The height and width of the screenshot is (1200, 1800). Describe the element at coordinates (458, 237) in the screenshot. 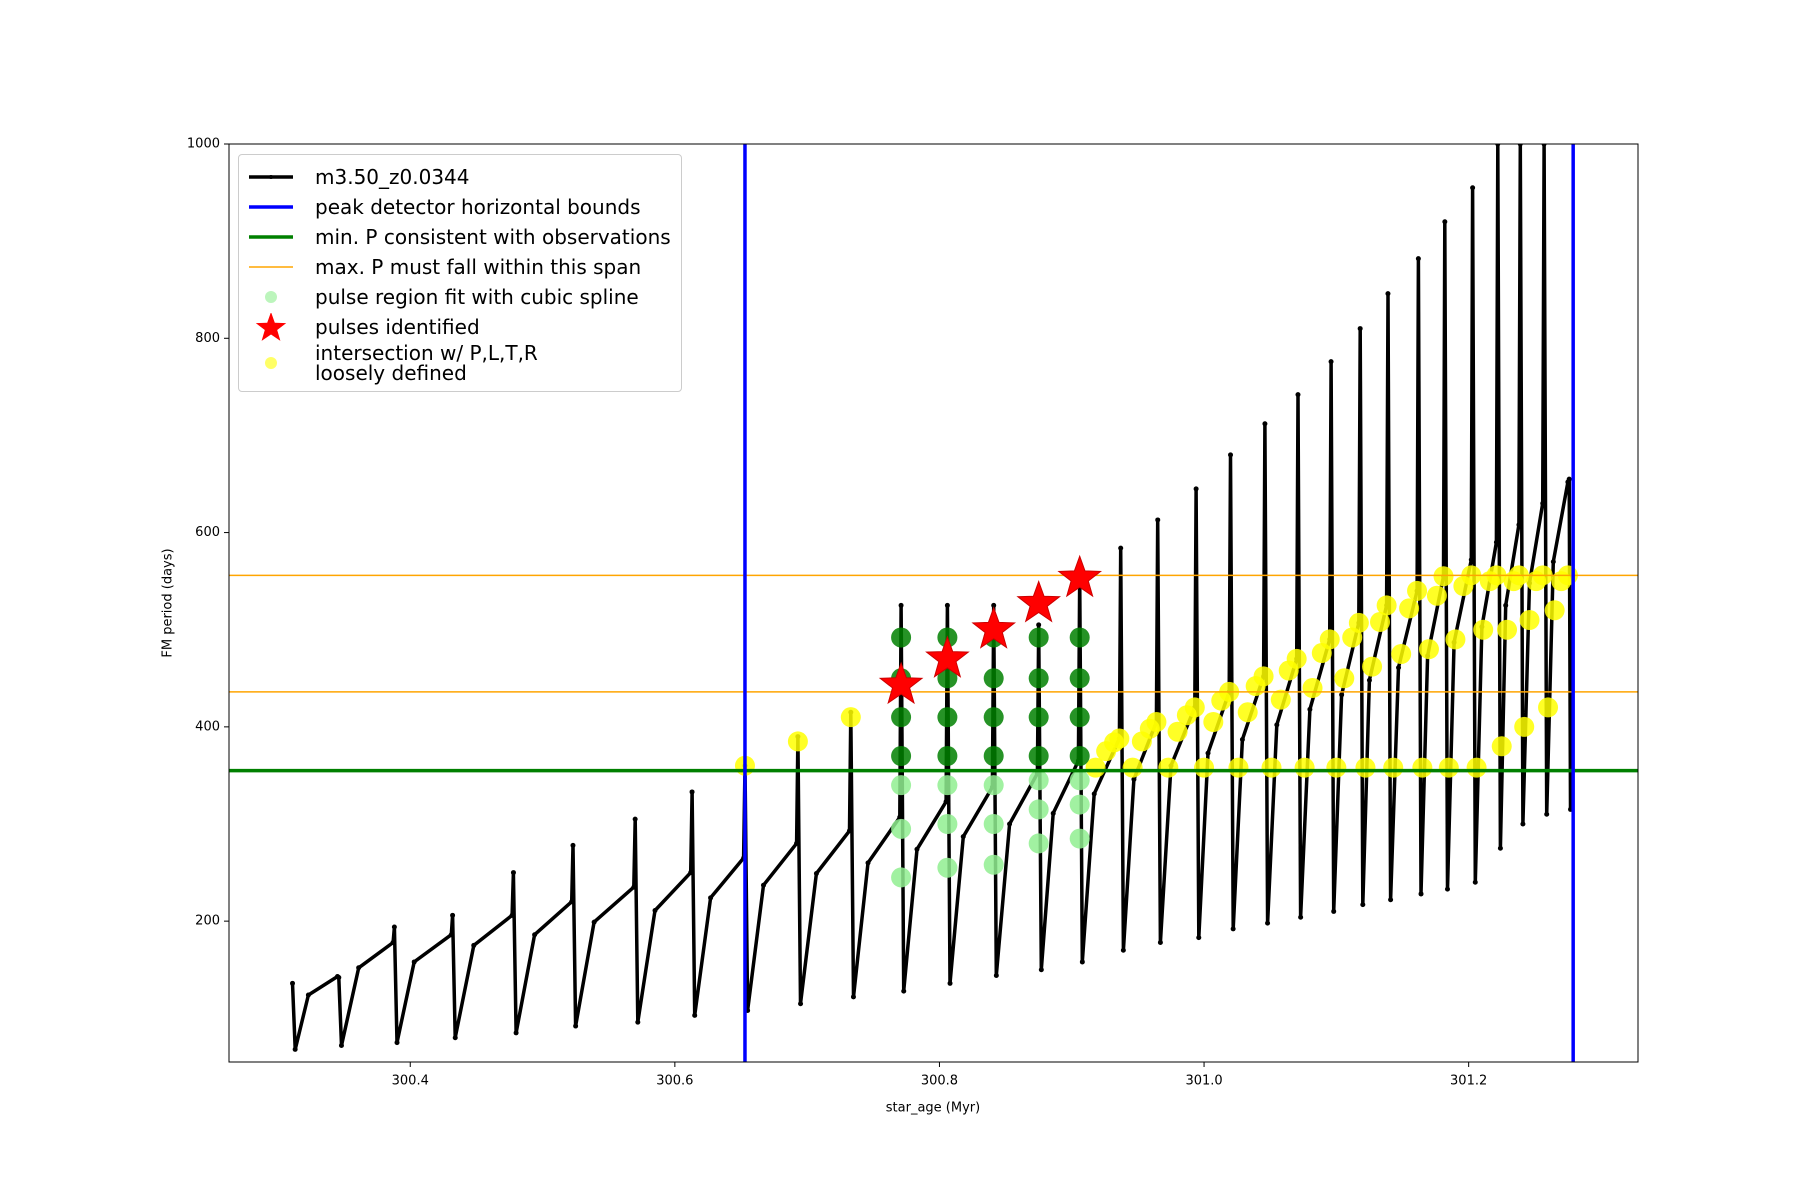

I see `legend-entry: min. P consistent with observations` at that location.